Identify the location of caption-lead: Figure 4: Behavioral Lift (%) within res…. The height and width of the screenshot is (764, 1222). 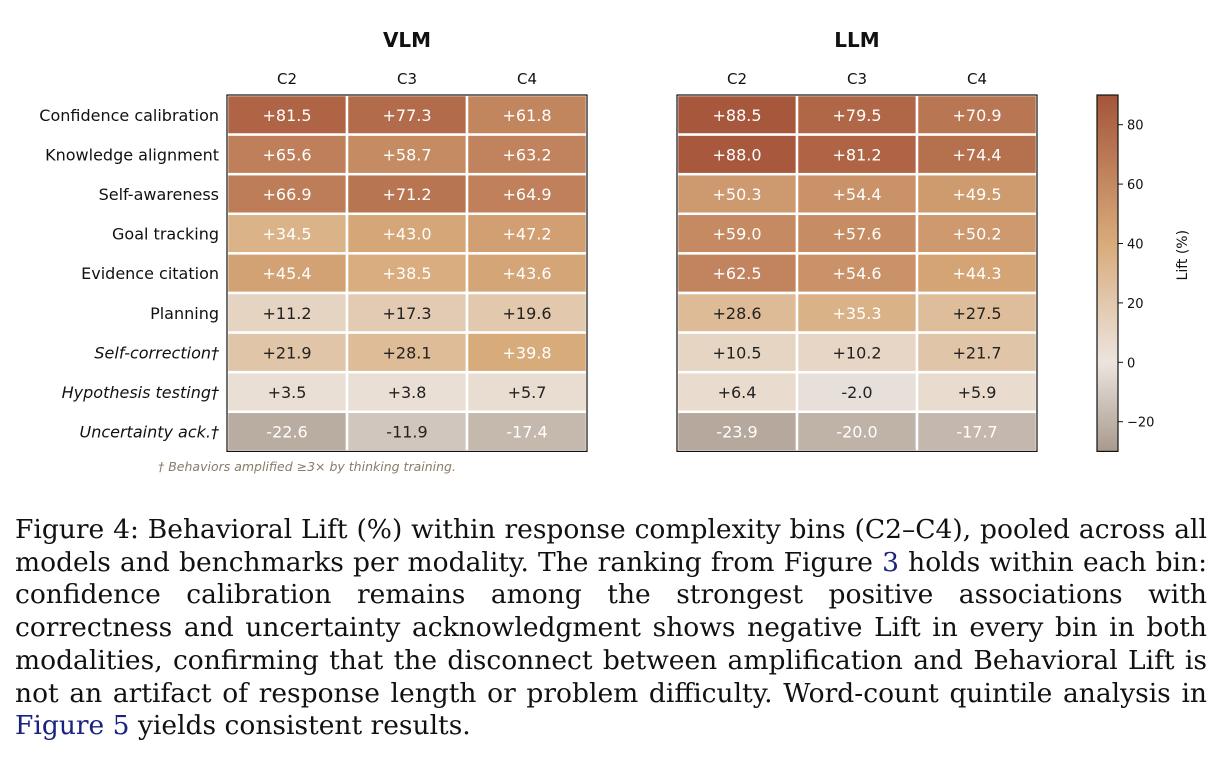
(611, 546).